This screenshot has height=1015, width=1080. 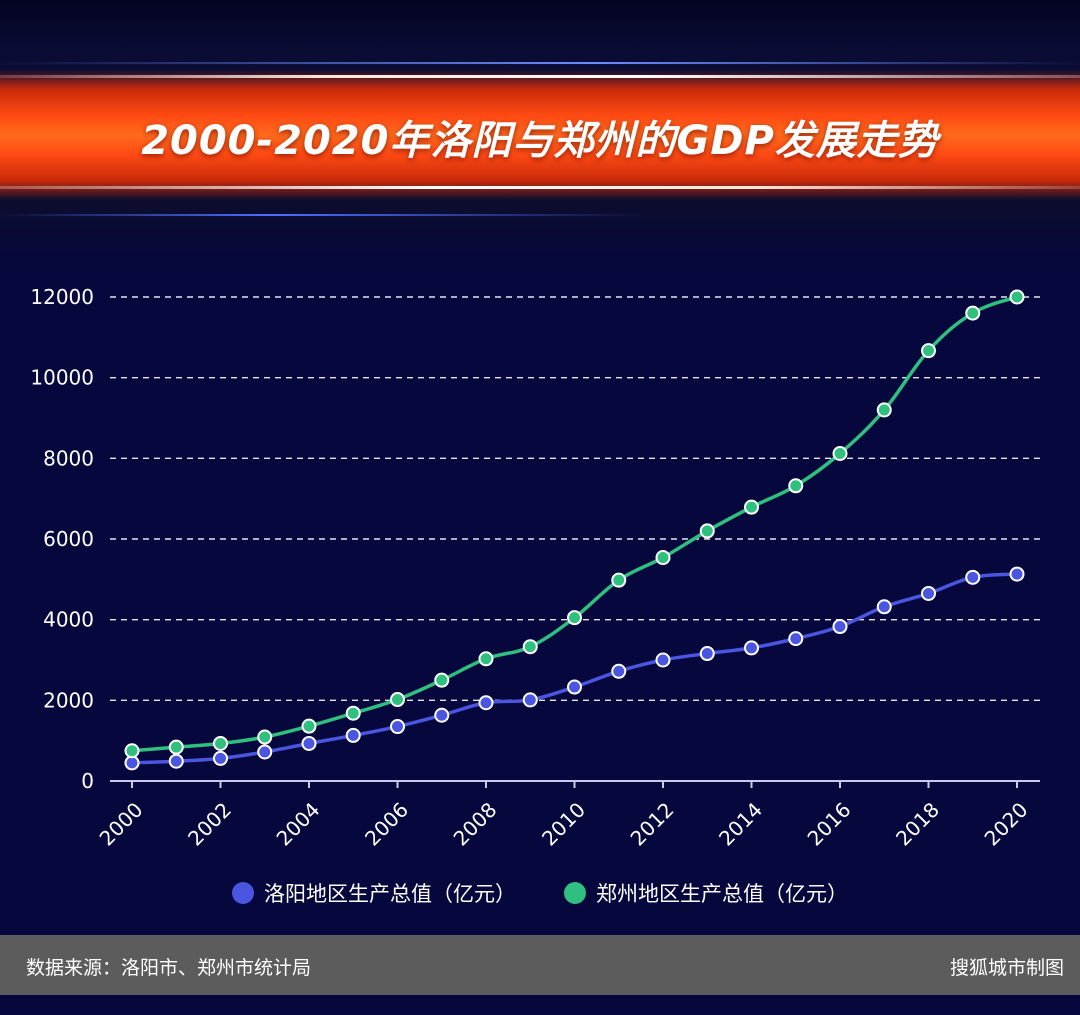 What do you see at coordinates (68, 700) in the screenshot?
I see `y-tick-label: 2000` at bounding box center [68, 700].